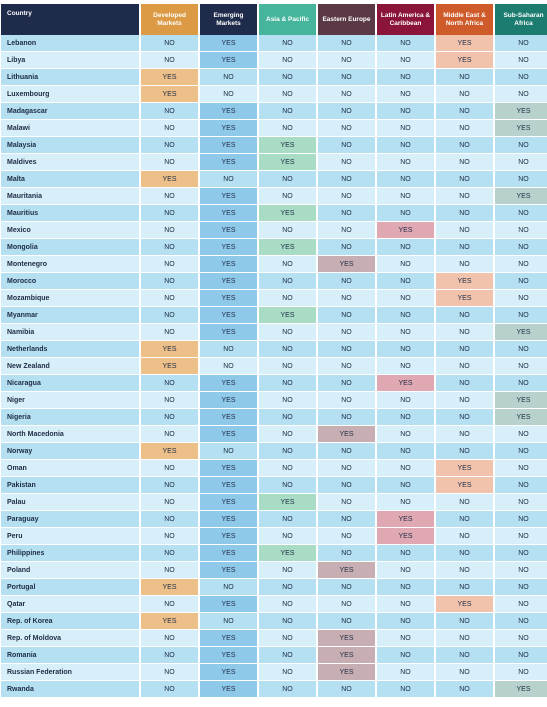  What do you see at coordinates (70, 162) in the screenshot?
I see `country-name: Maldives` at bounding box center [70, 162].